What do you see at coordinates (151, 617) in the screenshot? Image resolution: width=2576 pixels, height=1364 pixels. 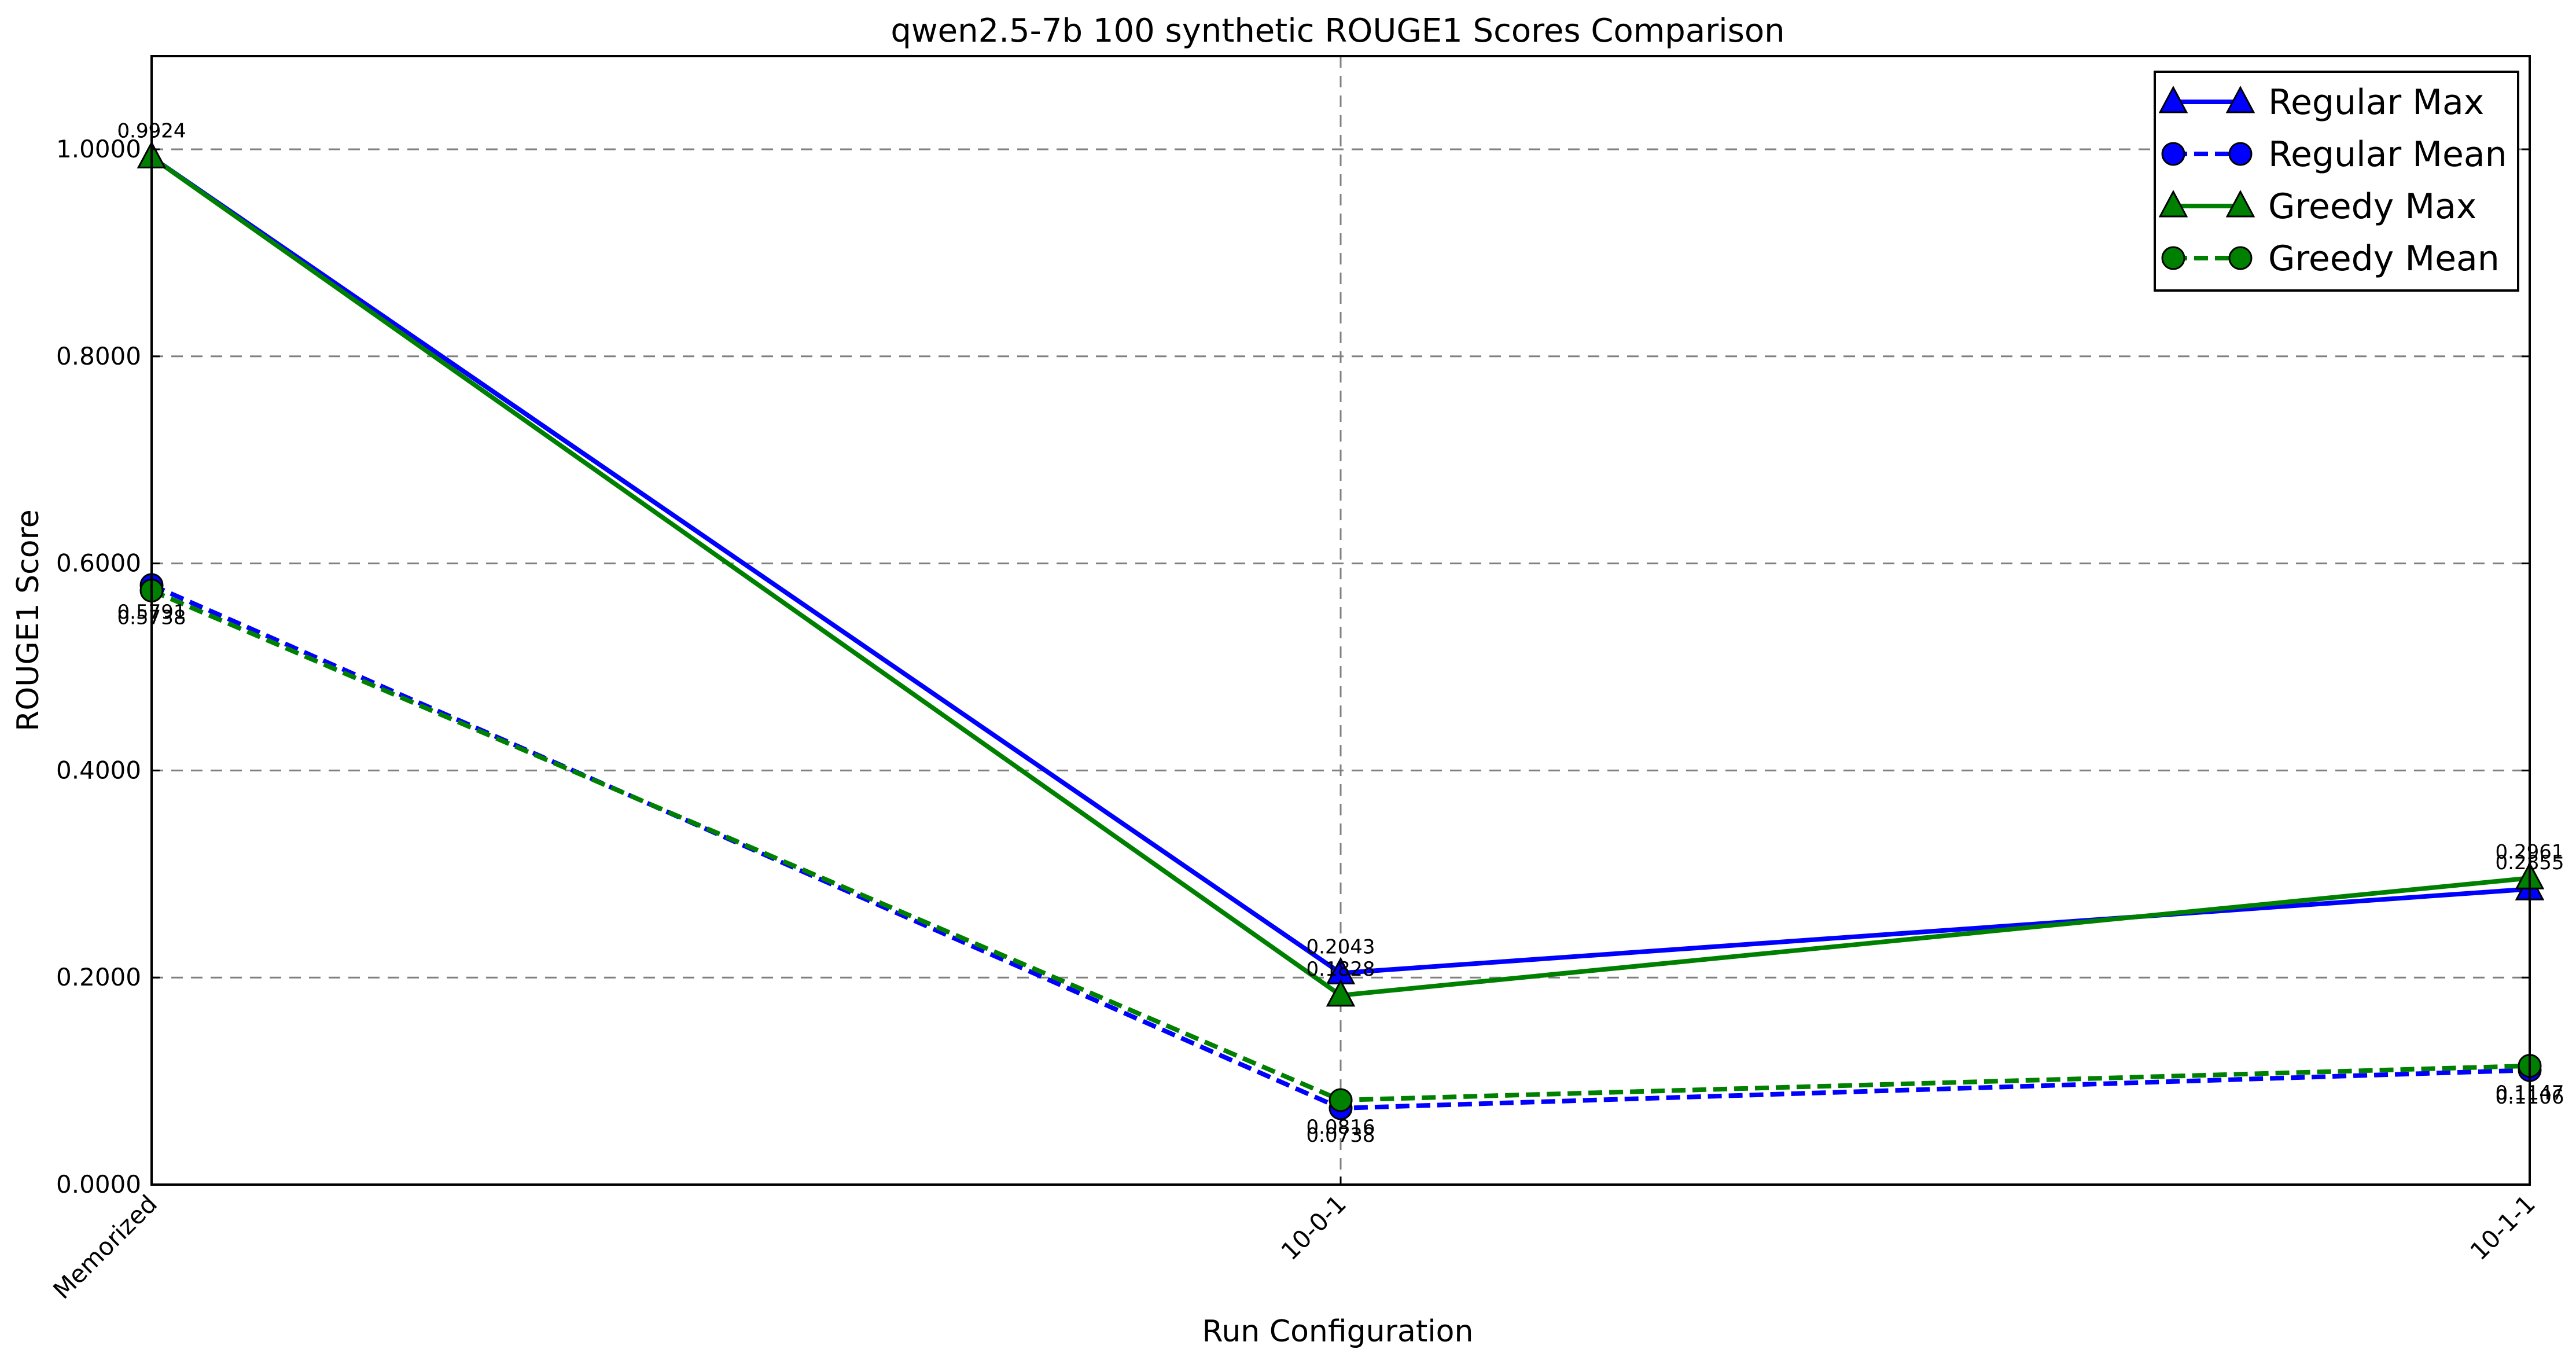 I see `data-label-greedy-mean: 0.5738` at bounding box center [151, 617].